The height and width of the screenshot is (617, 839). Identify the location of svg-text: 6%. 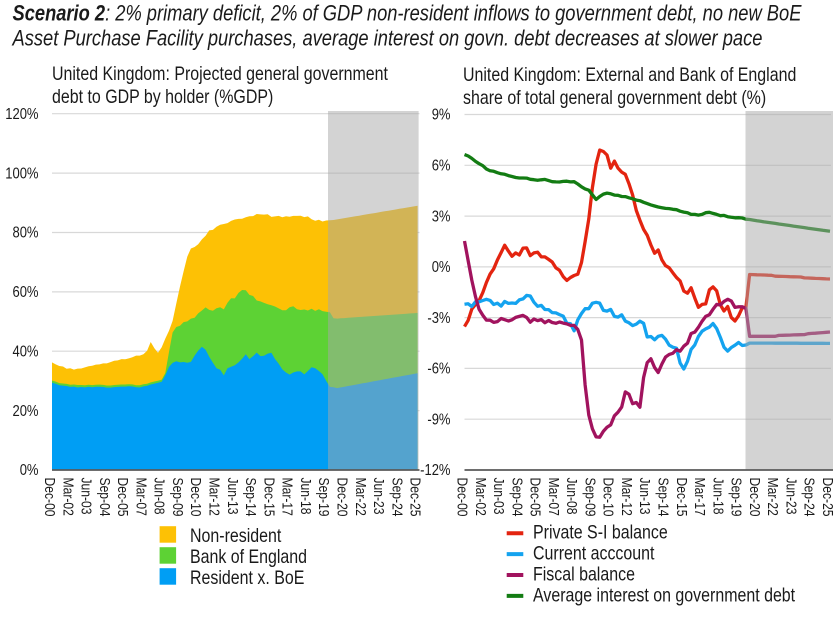
(441, 166).